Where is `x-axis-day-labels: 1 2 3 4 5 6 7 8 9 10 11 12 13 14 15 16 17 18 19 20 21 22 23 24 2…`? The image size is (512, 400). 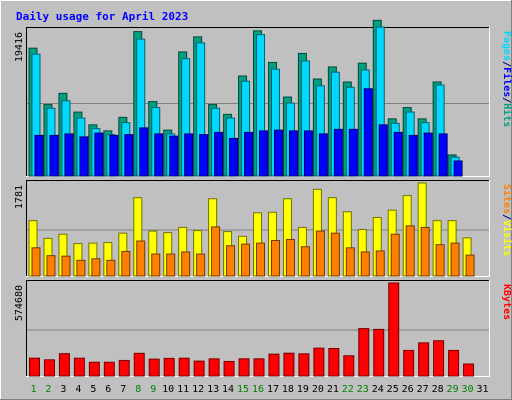 x-axis-day-labels: 1 2 3 4 5 6 7 8 9 10 11 12 13 14 15 16 17 18 19 20 21 22 23 24 2… is located at coordinates (259, 389).